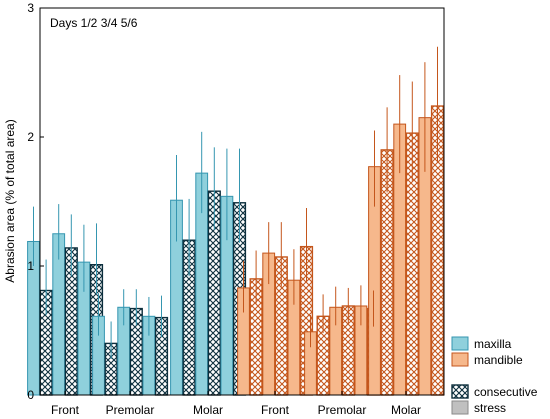 Image resolution: width=550 pixels, height=419 pixels. What do you see at coordinates (30, 395) in the screenshot?
I see `y-tick-label: 0` at bounding box center [30, 395].